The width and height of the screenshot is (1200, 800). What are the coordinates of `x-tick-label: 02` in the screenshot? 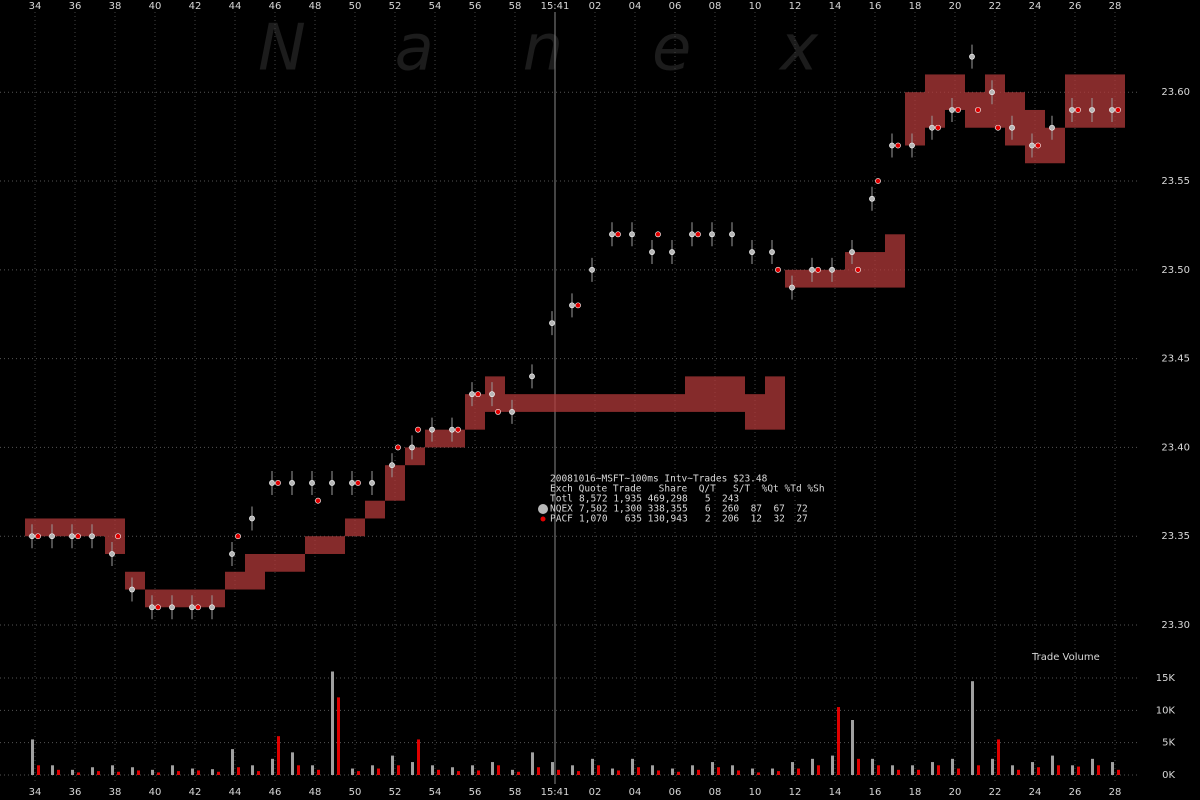 It's located at (595, 792).